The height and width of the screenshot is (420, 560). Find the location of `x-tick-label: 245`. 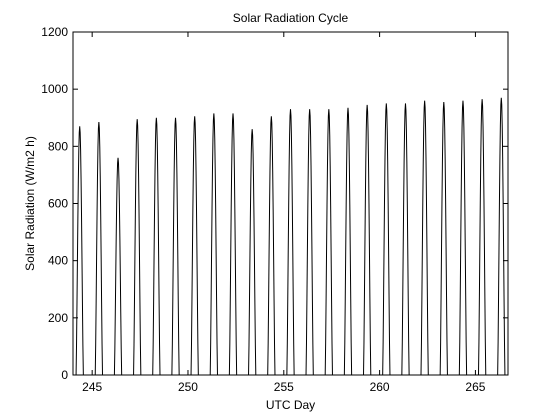

x-tick-label: 245 is located at coordinates (92, 387).